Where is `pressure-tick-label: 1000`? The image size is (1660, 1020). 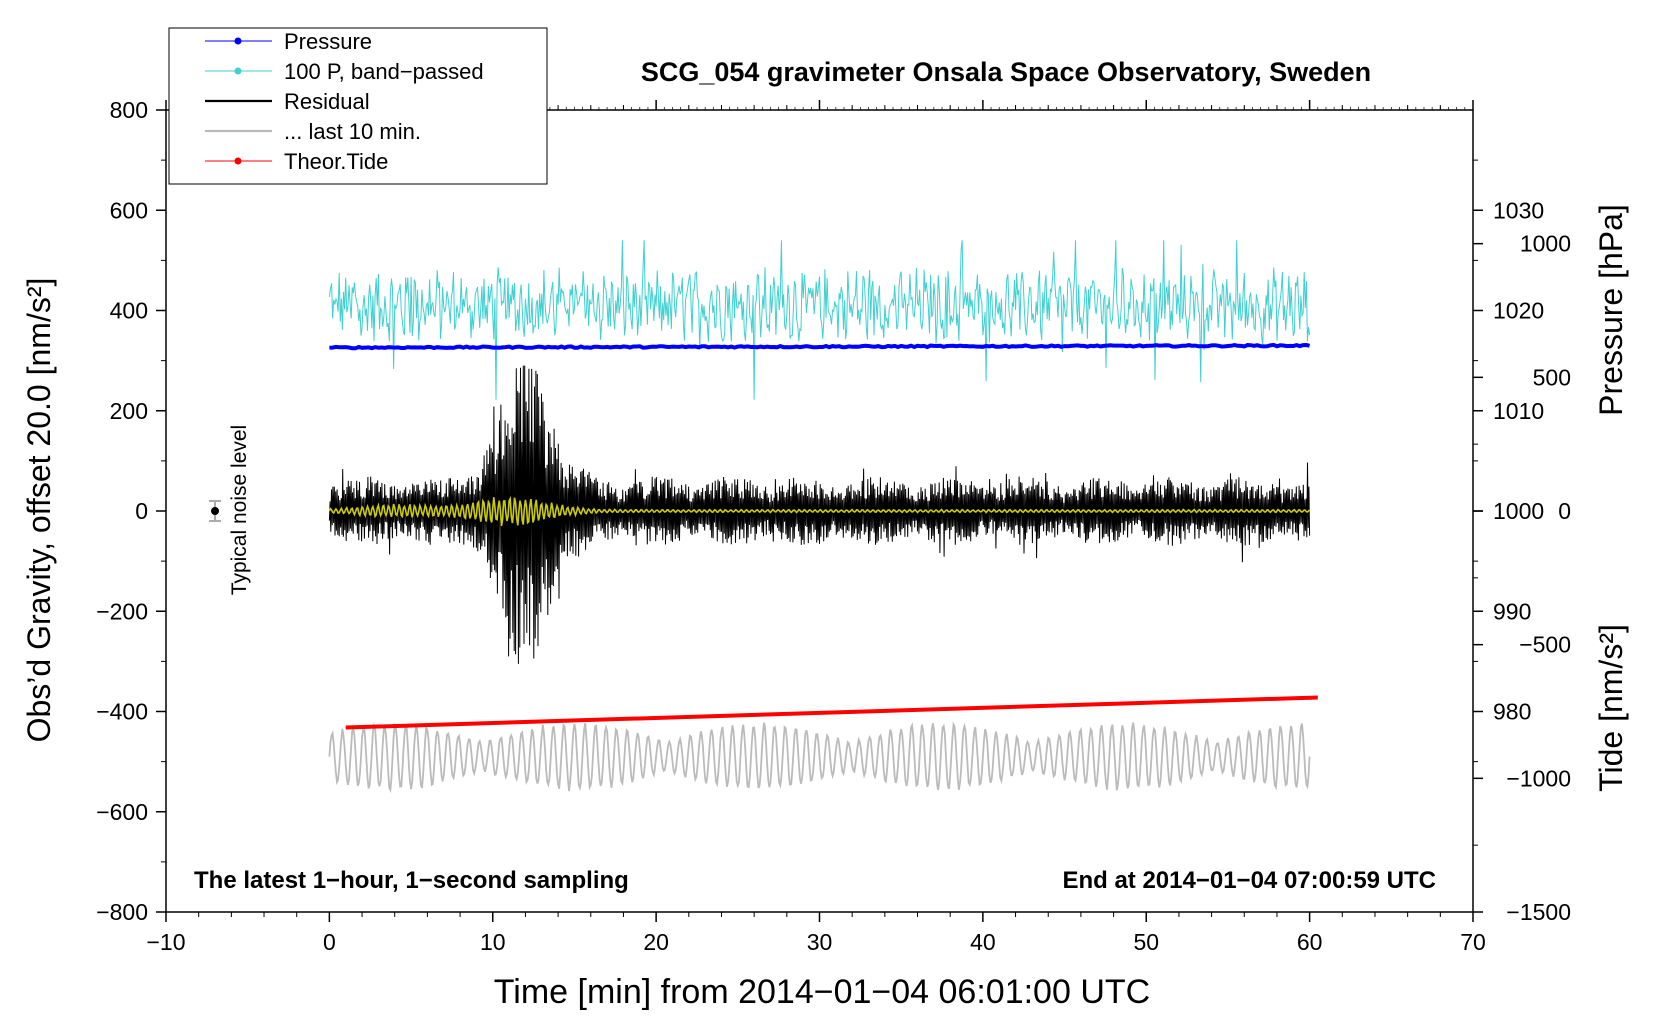 pressure-tick-label: 1000 is located at coordinates (1518, 511).